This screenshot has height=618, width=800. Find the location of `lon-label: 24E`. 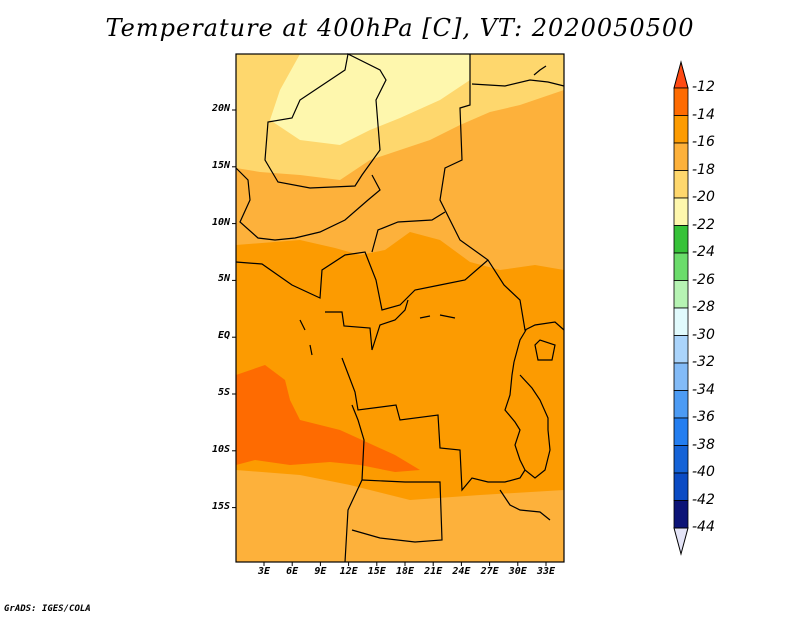

lon-label: 24E is located at coordinates (461, 571).